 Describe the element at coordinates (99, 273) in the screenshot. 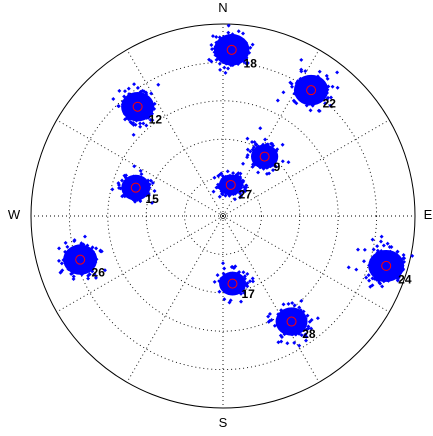

I see `satellite-label-26: 26` at that location.